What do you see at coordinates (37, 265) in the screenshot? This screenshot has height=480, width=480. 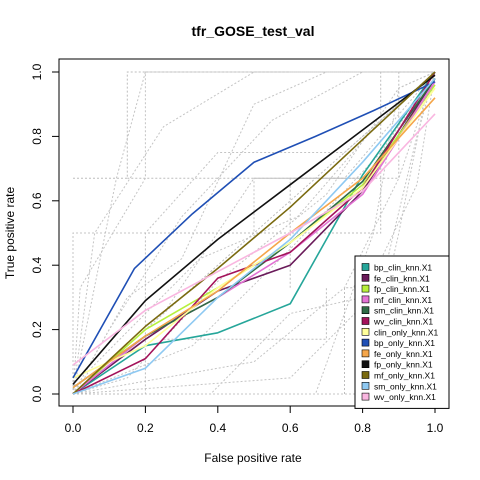 I see `y-tick-label: 0.4` at bounding box center [37, 265].